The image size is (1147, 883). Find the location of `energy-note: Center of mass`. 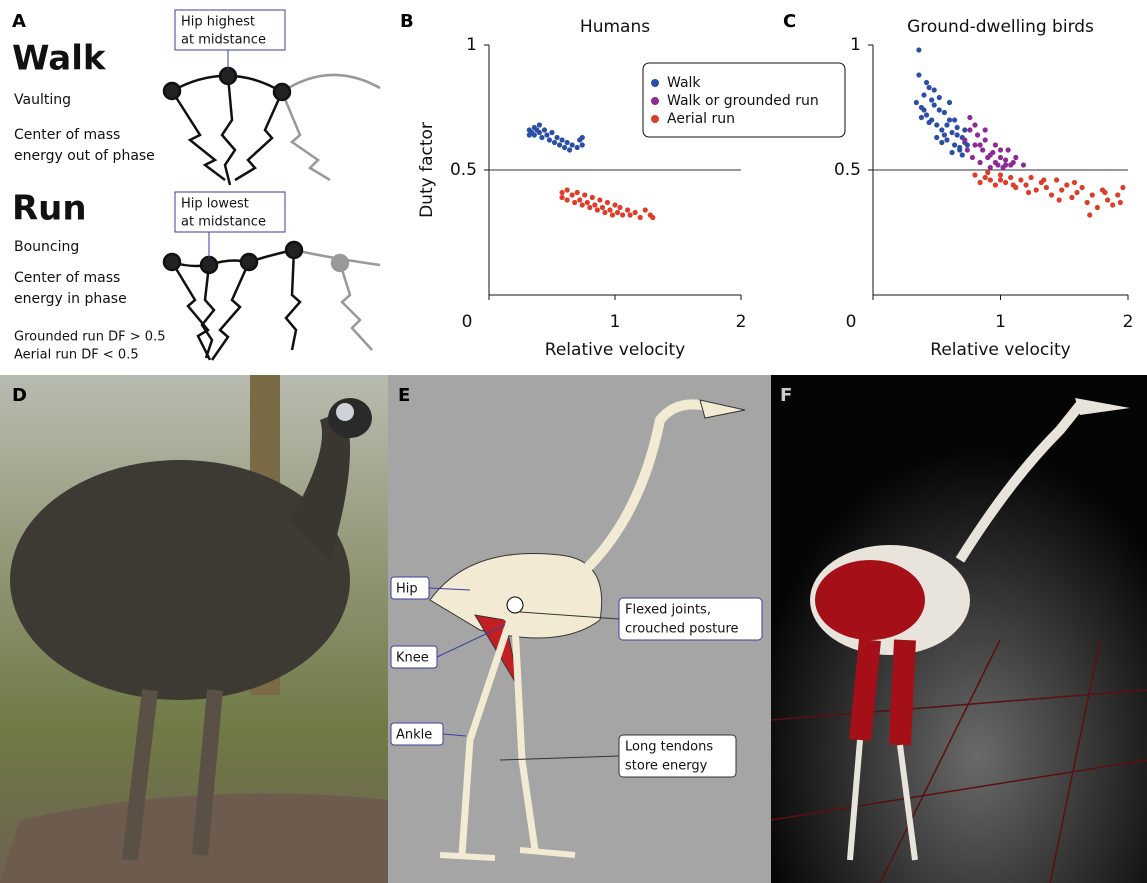

energy-note: Center of mass is located at coordinates (67, 135).